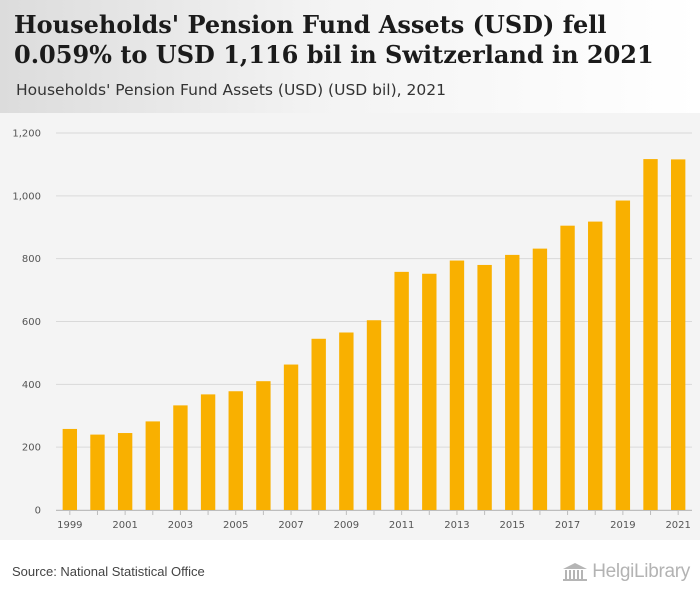  What do you see at coordinates (26, 196) in the screenshot?
I see `y-tick-label: 1,000` at bounding box center [26, 196].